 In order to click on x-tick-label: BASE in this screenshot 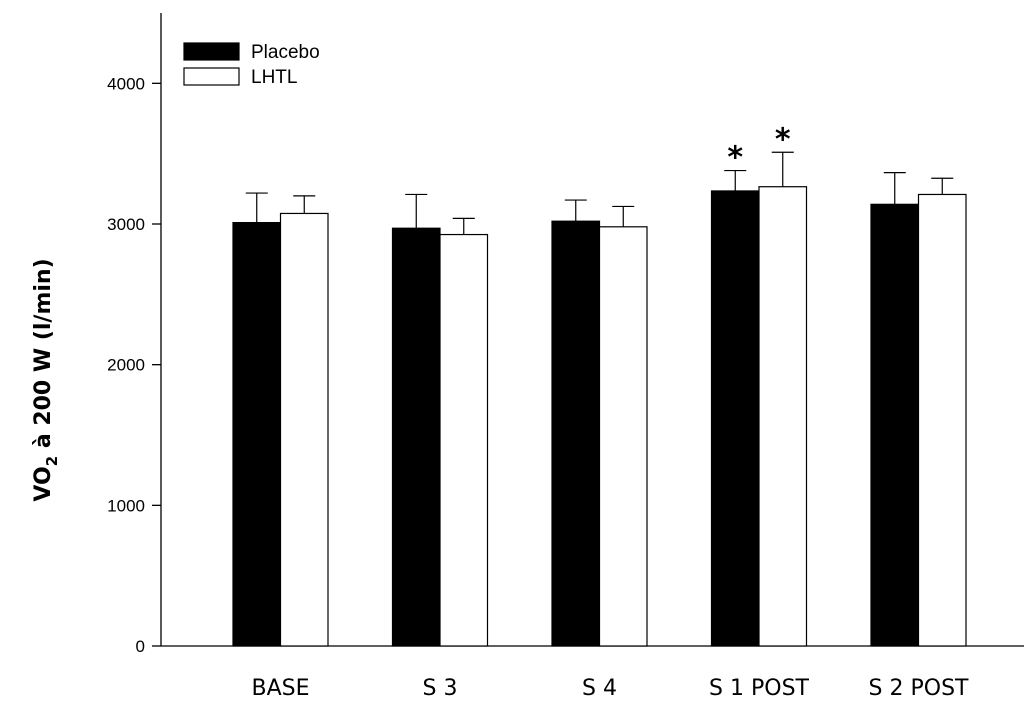, I will do `click(280, 688)`.